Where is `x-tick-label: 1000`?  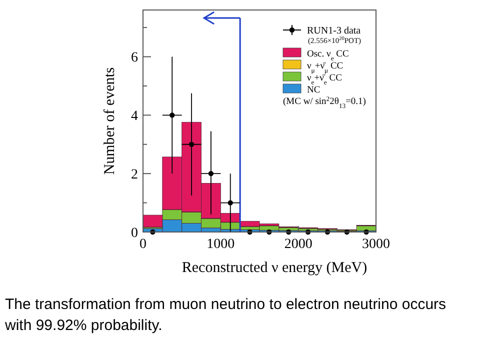 x-tick-label: 1000 is located at coordinates (220, 244).